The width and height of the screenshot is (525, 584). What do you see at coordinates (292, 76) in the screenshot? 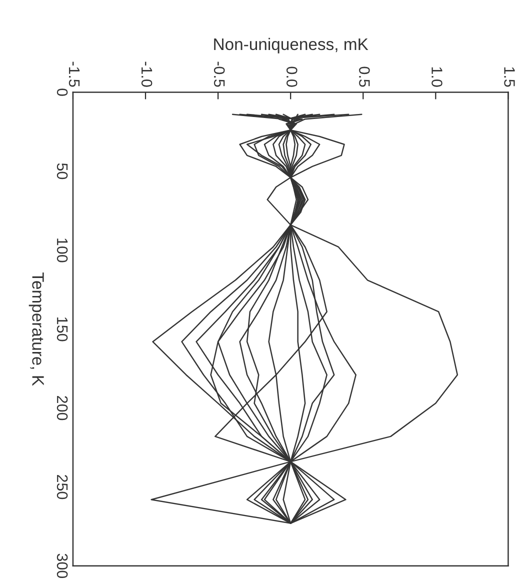
I see `x-tick-label: 0.0` at bounding box center [292, 76].